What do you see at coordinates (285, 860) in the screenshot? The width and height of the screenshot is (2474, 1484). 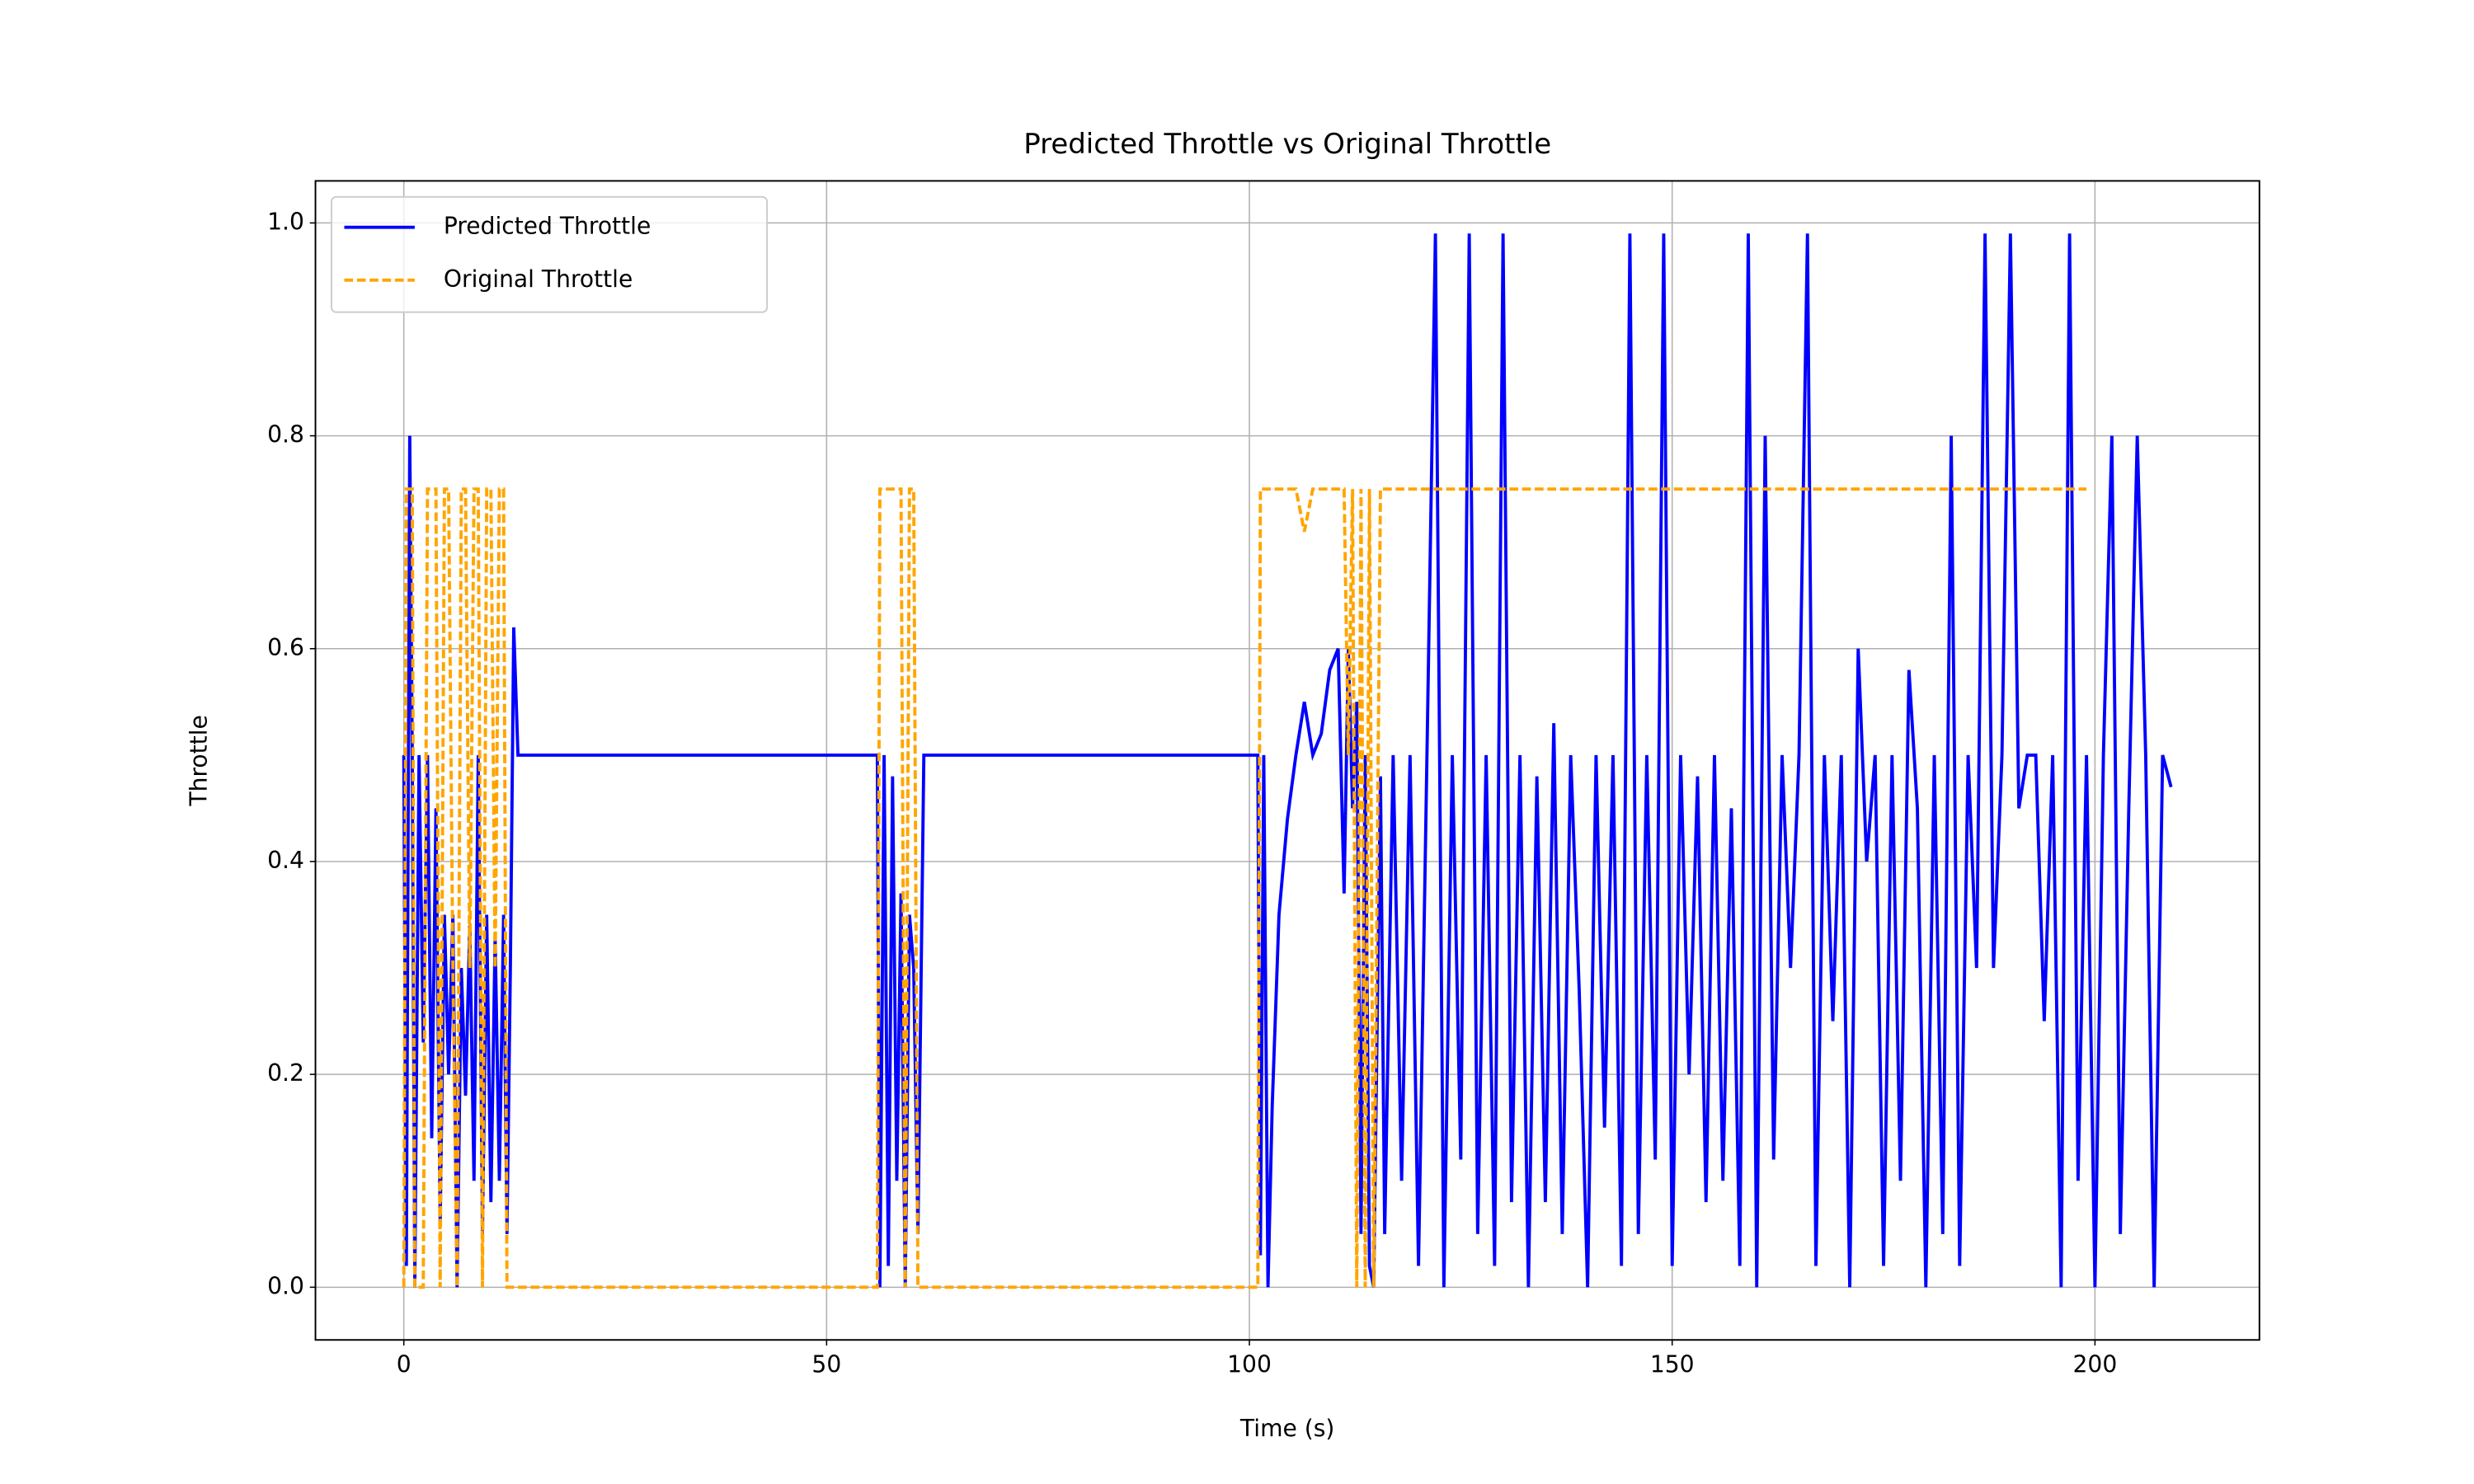 I see `y-tick-label: 0.4` at bounding box center [285, 860].